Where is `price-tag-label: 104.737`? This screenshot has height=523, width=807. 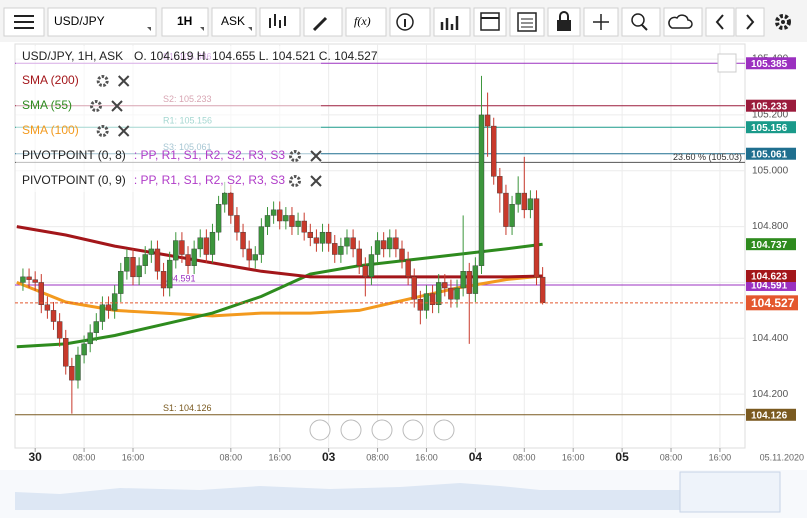
price-tag-label: 104.737 is located at coordinates (769, 245).